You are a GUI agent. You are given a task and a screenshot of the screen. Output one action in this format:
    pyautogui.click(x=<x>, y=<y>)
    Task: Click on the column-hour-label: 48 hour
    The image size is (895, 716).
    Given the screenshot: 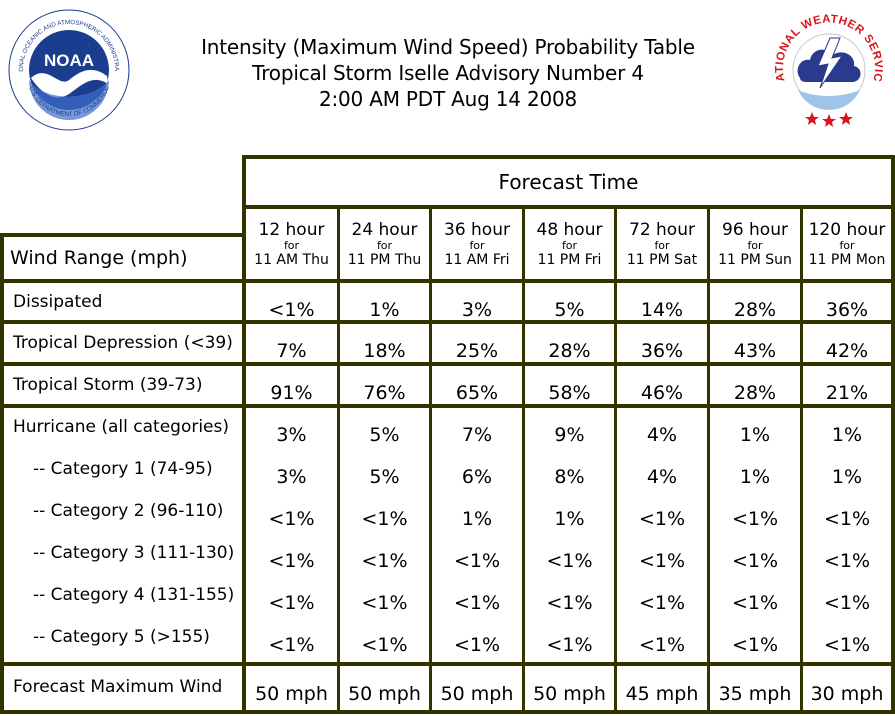 What is the action you would take?
    pyautogui.click(x=569, y=230)
    